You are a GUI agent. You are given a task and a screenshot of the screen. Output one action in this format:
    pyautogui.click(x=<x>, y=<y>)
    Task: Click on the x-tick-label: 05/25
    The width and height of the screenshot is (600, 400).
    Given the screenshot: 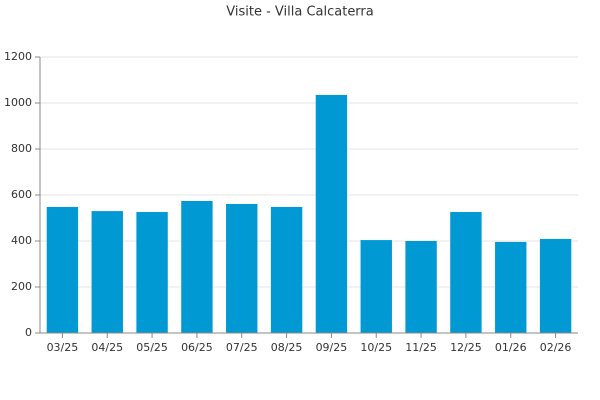 What is the action you would take?
    pyautogui.click(x=152, y=347)
    